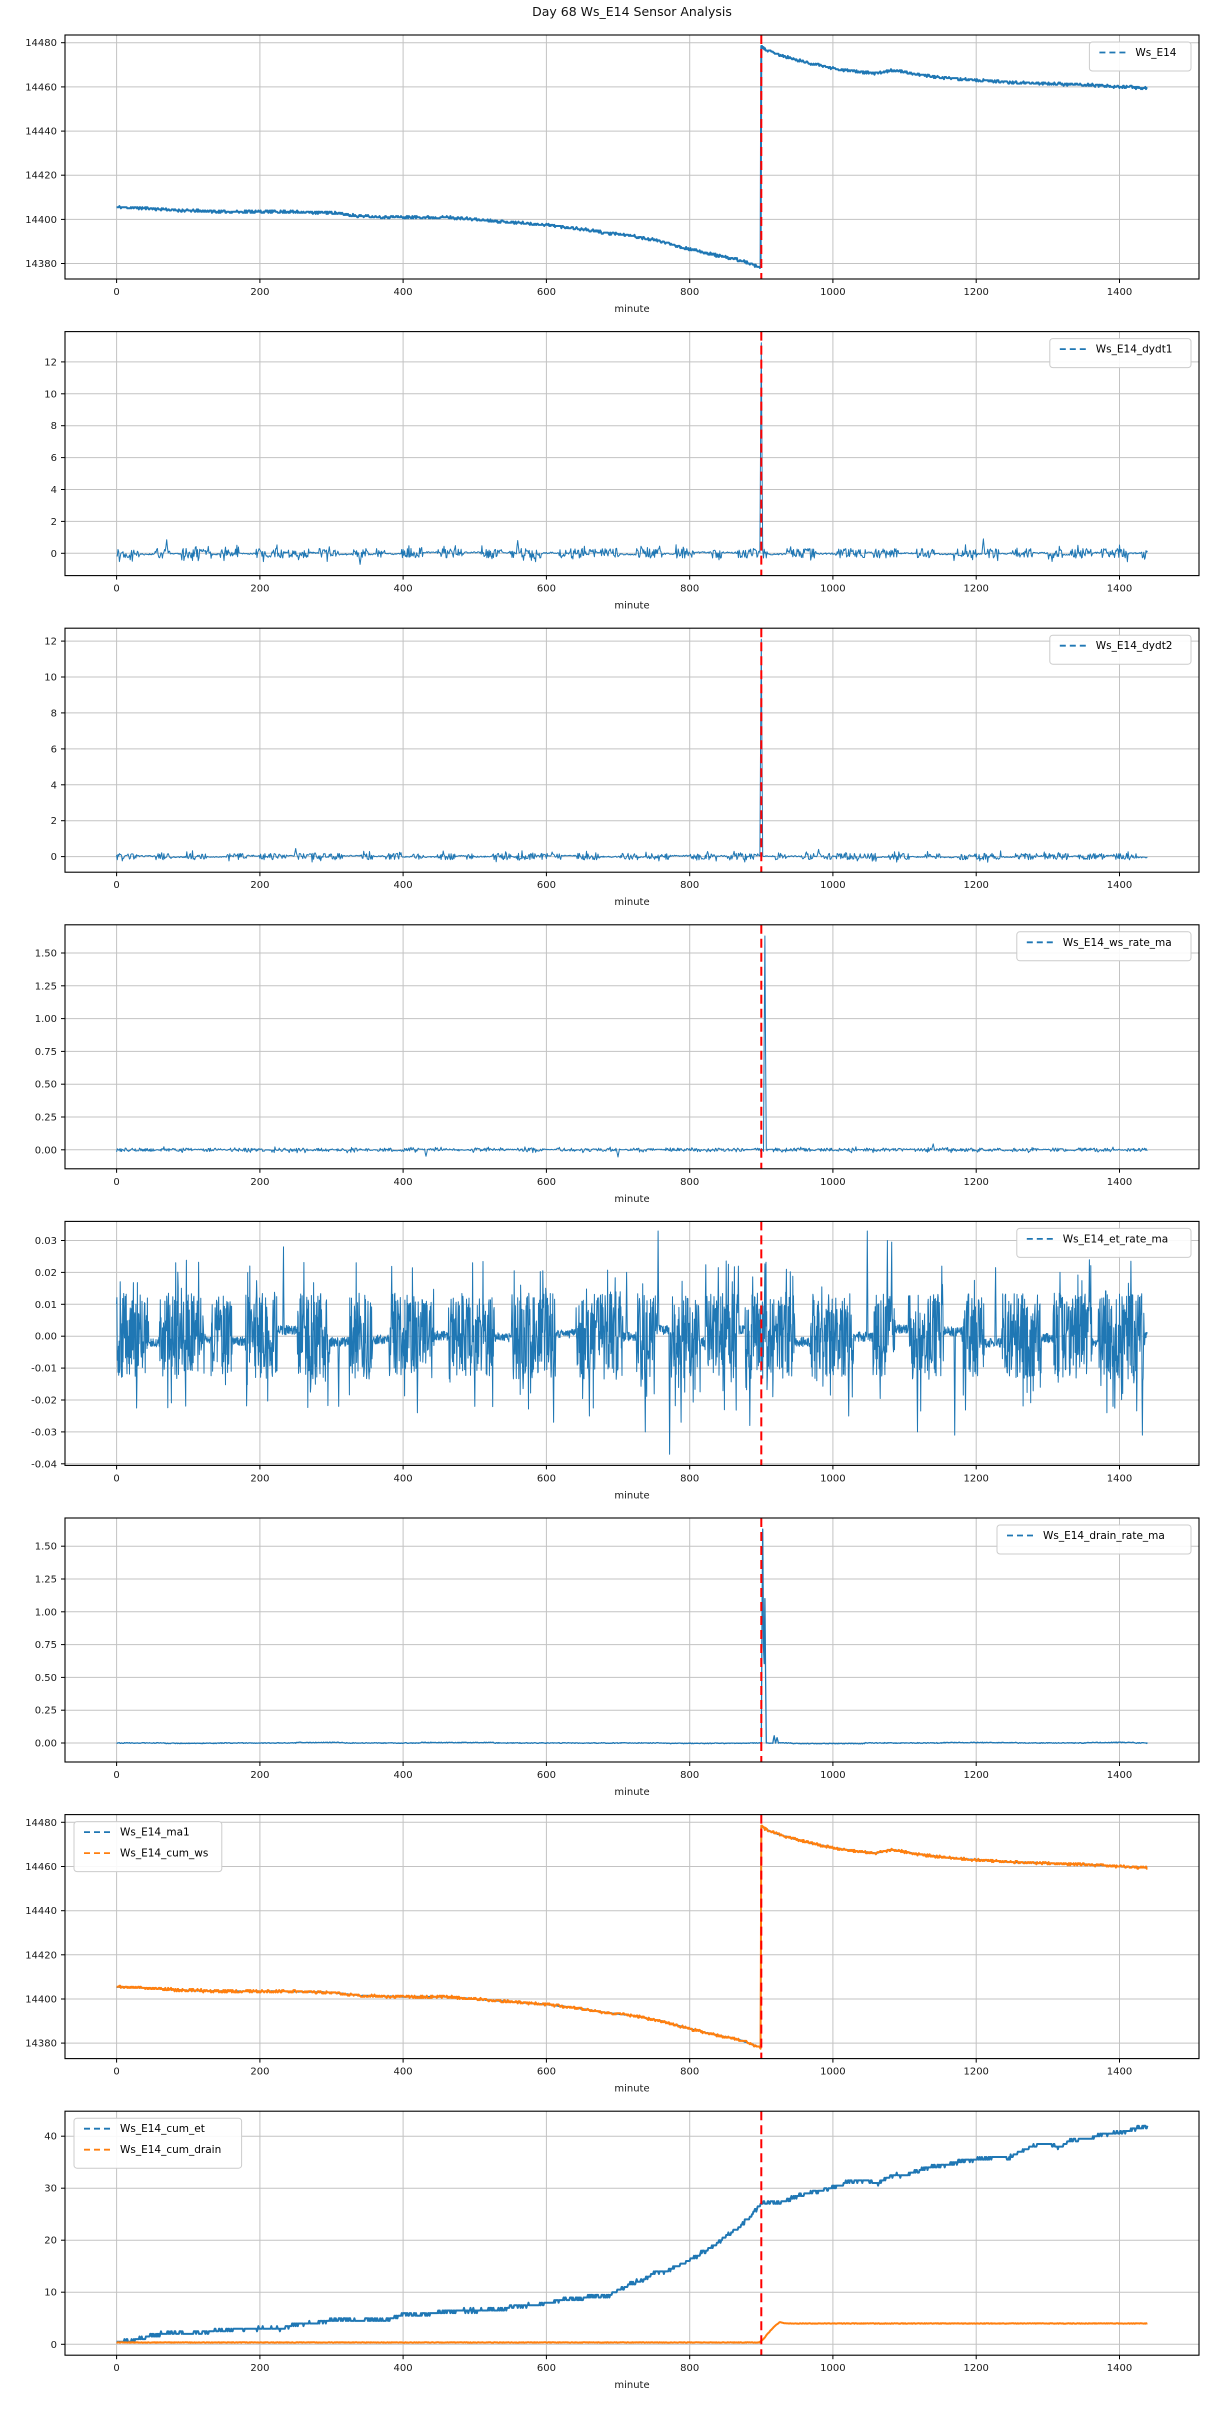 The image size is (1211, 2411). What do you see at coordinates (162, 2129) in the screenshot?
I see `legend-label-Ws_E14_cum_et: Ws_E14_cum_et` at bounding box center [162, 2129].